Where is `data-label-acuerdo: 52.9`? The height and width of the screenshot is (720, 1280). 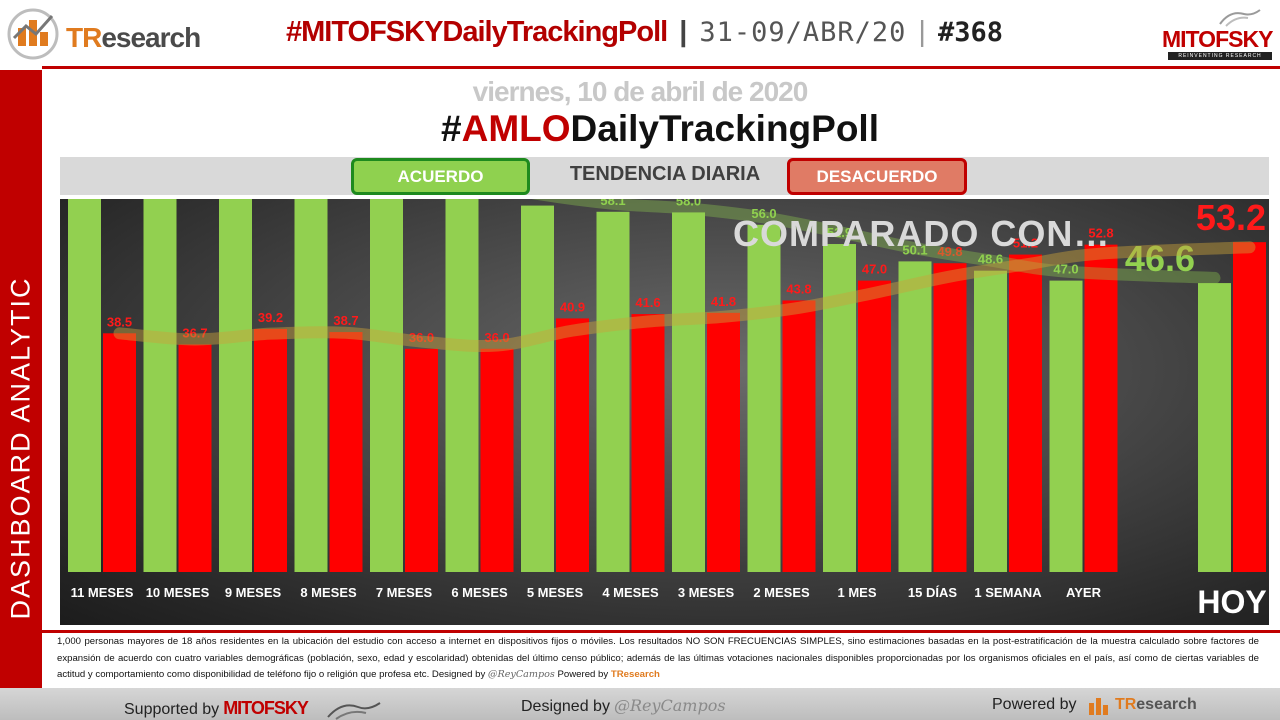 data-label-acuerdo: 52.9 is located at coordinates (839, 232).